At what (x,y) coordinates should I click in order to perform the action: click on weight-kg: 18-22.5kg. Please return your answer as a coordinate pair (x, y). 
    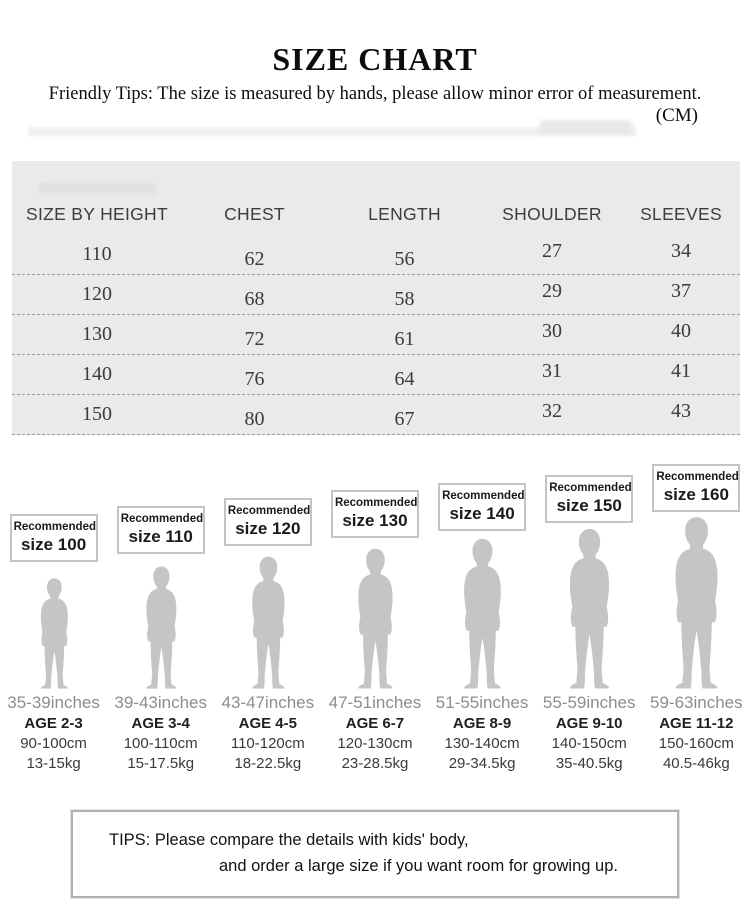
    Looking at the image, I should click on (268, 763).